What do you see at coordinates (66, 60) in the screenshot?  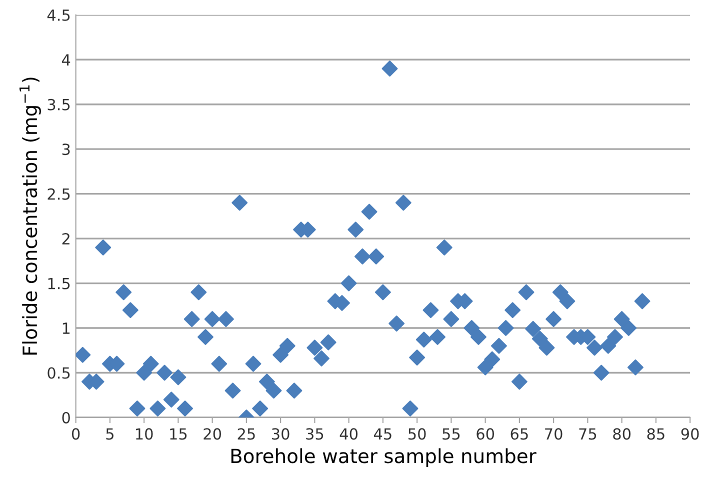 I see `y-tick-label: 4` at bounding box center [66, 60].